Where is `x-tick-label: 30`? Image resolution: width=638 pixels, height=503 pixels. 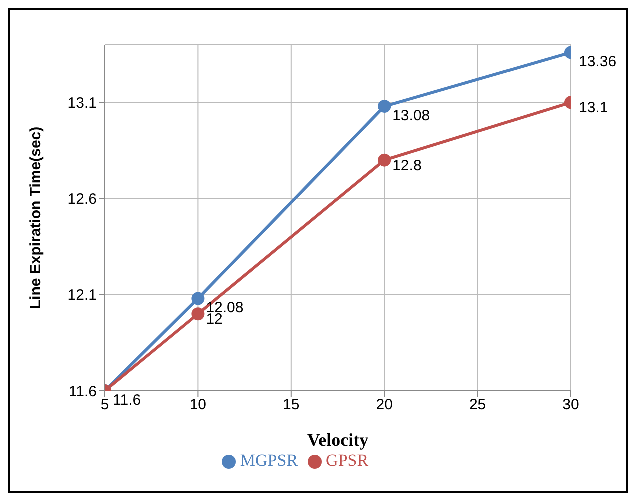 x-tick-label: 30 is located at coordinates (571, 405).